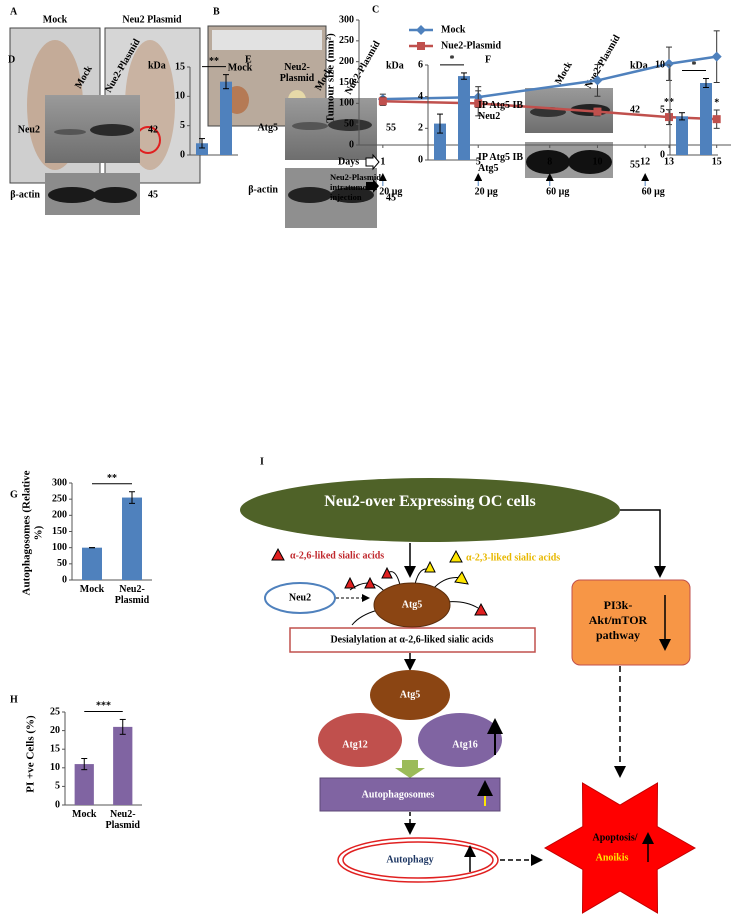 The height and width of the screenshot is (919, 747). Describe the element at coordinates (55, 730) in the screenshot. I see `y-tick-label: 20` at that location.